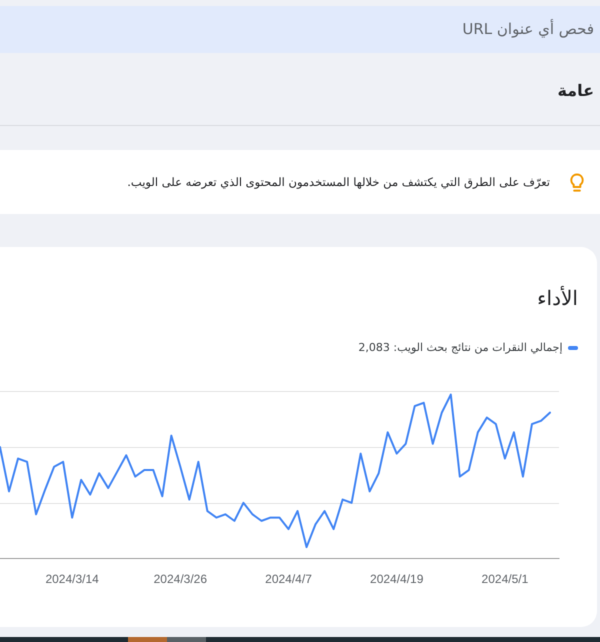 The width and height of the screenshot is (600, 642). I want to click on x-tick-label: 2024/4/19, so click(397, 579).